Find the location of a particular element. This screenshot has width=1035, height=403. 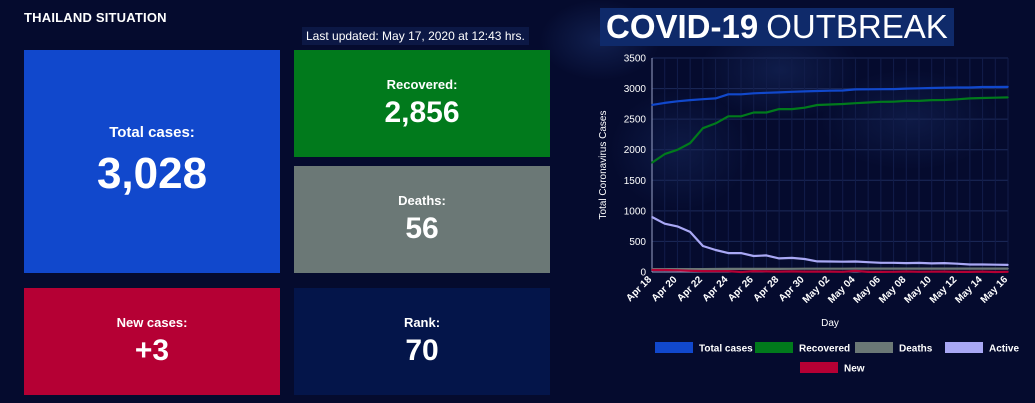

deaths-label: Deaths: is located at coordinates (422, 200).